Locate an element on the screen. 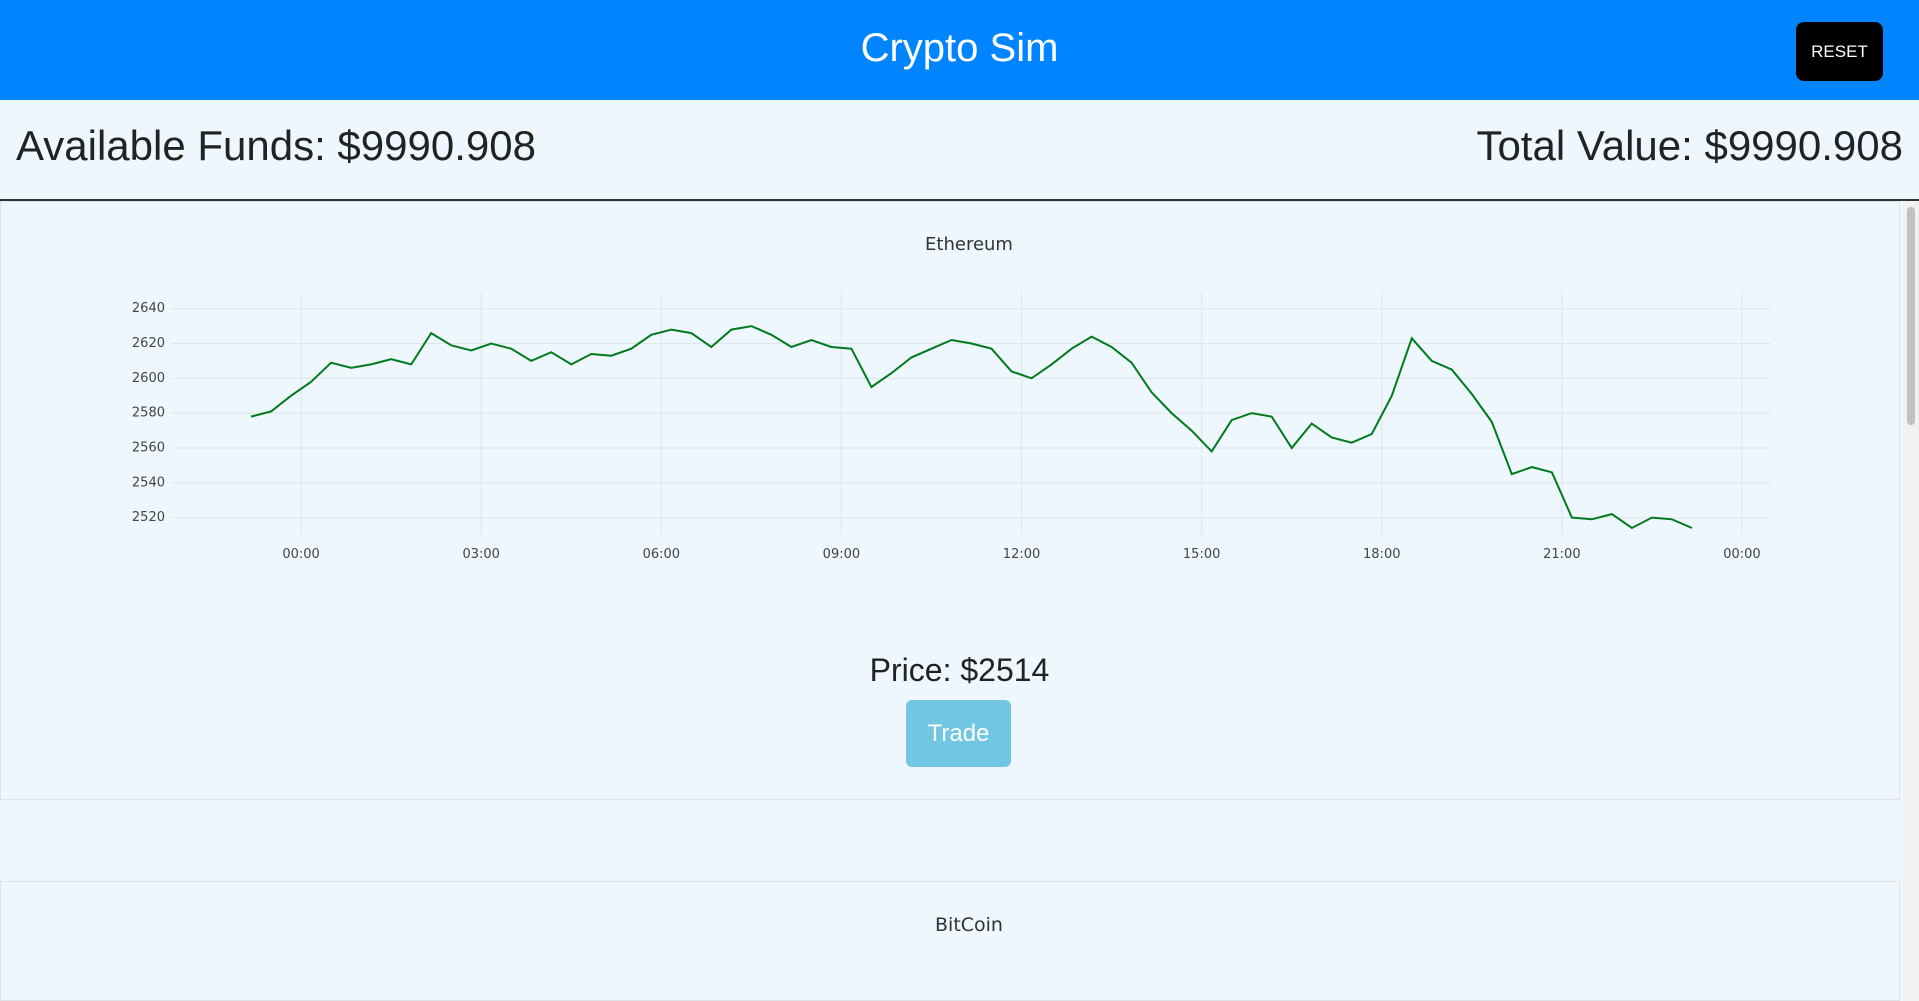 The width and height of the screenshot is (1919, 1001). app-title: Crypto Sim is located at coordinates (959, 48).